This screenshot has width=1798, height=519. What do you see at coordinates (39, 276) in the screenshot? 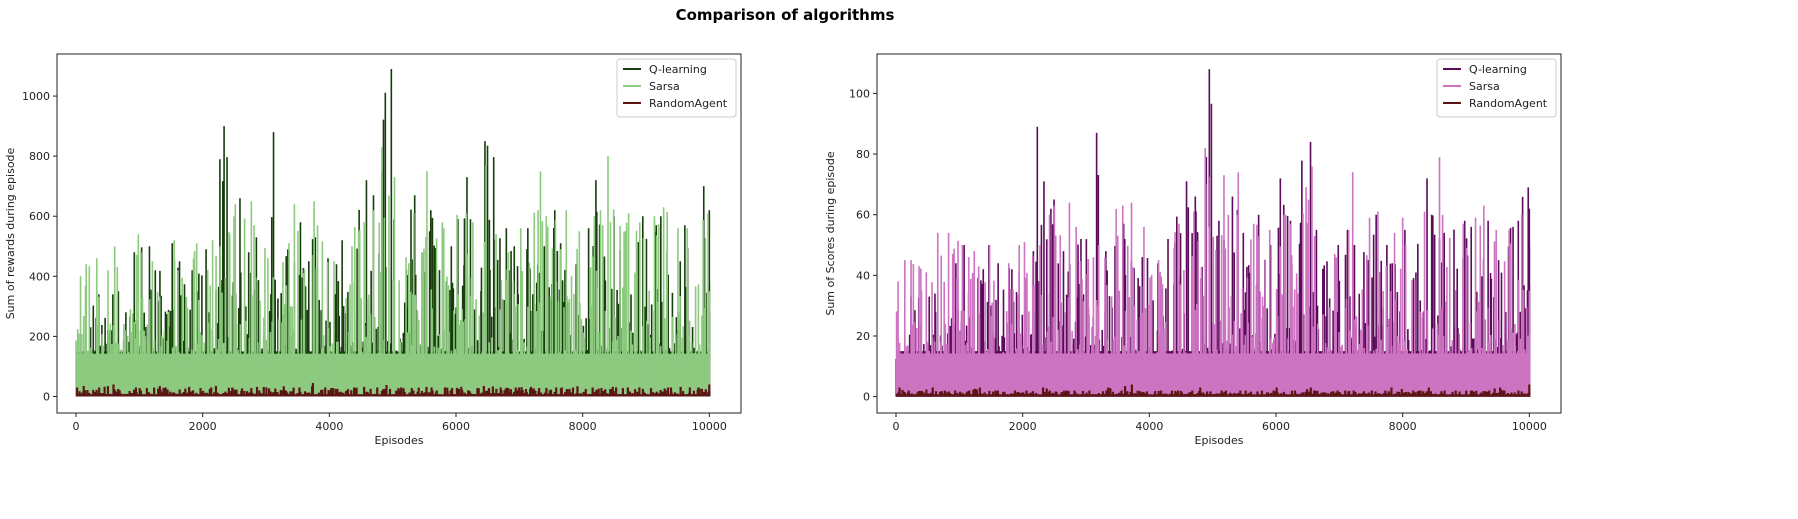
I see `y-tick-label: 400` at bounding box center [39, 276].